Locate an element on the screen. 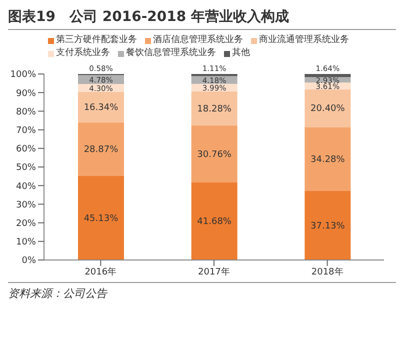 This screenshot has width=404, height=340. data-label: 37.13% is located at coordinates (328, 226).